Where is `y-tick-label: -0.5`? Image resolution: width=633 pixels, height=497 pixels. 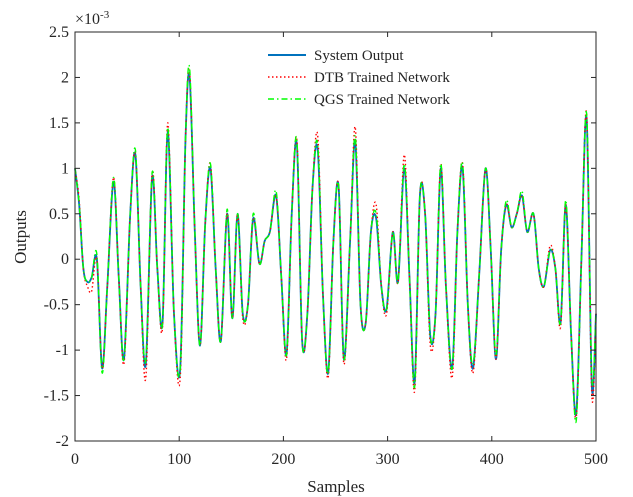 y-tick-label: -0.5 is located at coordinates (56, 305).